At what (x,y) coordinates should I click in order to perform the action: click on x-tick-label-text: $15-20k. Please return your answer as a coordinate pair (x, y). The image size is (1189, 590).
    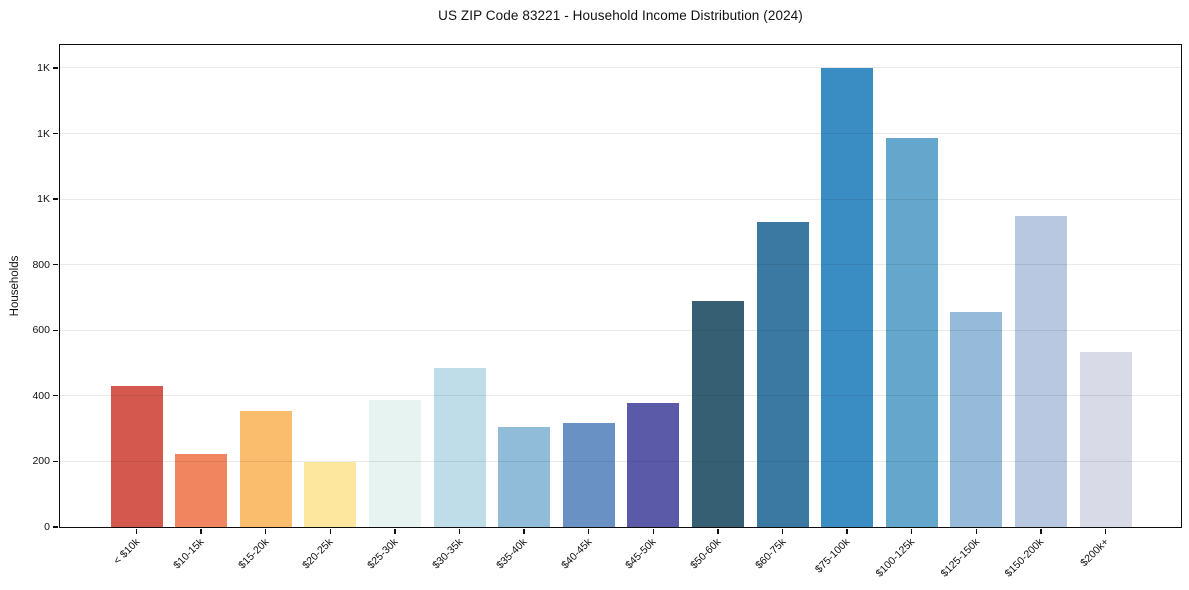
    Looking at the image, I should click on (253, 554).